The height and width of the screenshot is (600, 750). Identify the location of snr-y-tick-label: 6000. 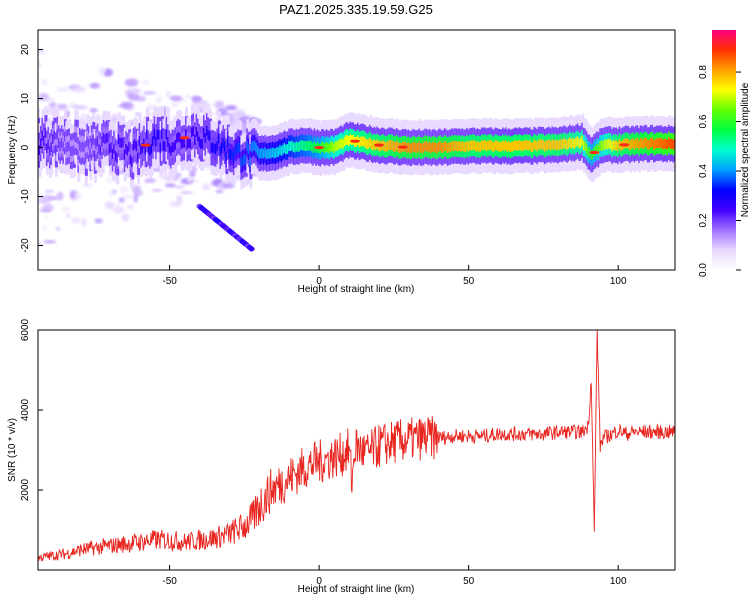
(25, 329).